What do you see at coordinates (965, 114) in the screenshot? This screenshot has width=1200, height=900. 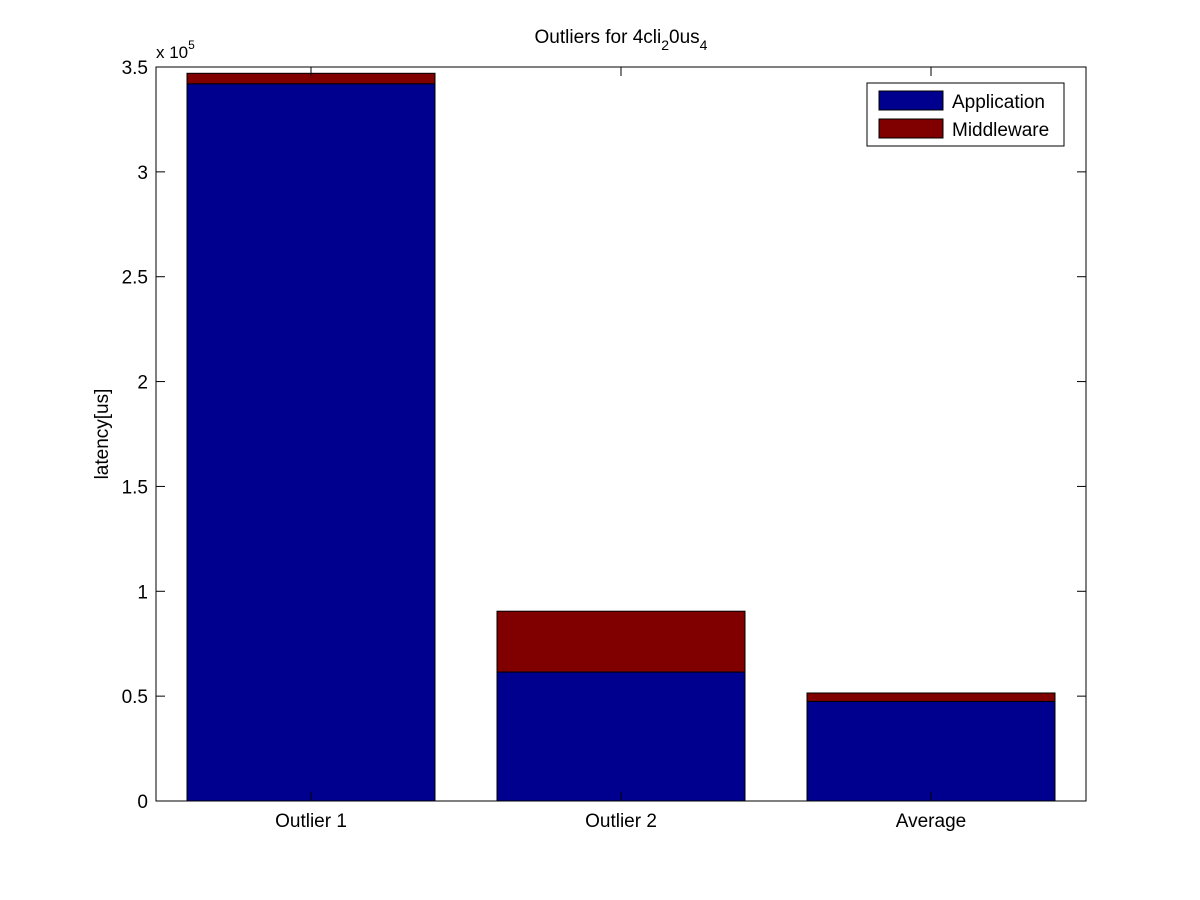 I see `legend: Application Middleware` at bounding box center [965, 114].